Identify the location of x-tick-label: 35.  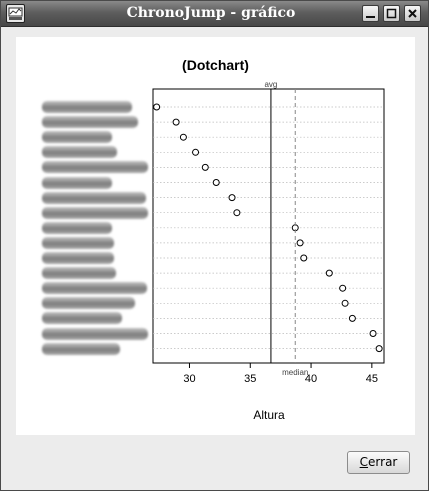
(250, 379).